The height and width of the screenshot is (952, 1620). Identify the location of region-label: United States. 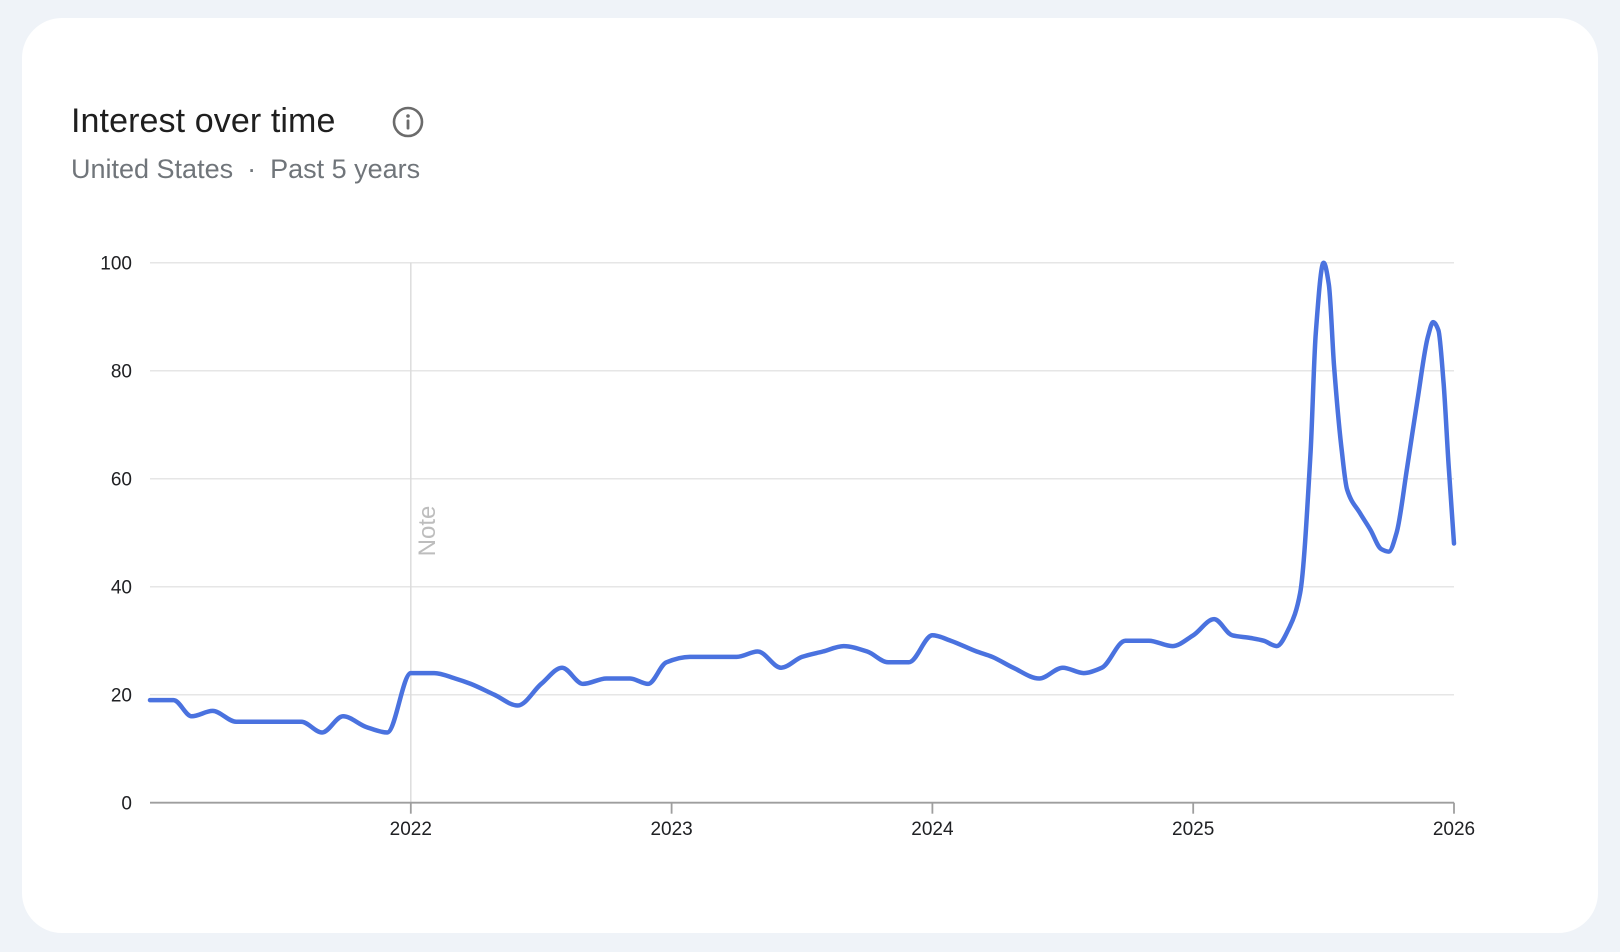
(152, 169).